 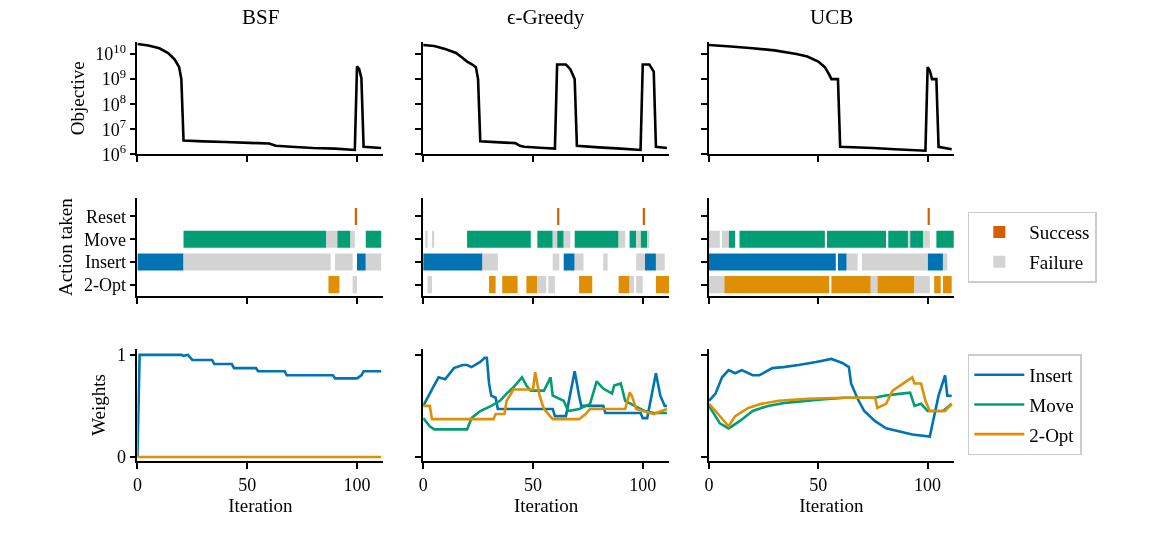 What do you see at coordinates (1056, 263) in the screenshot?
I see `legend-label: Failure` at bounding box center [1056, 263].